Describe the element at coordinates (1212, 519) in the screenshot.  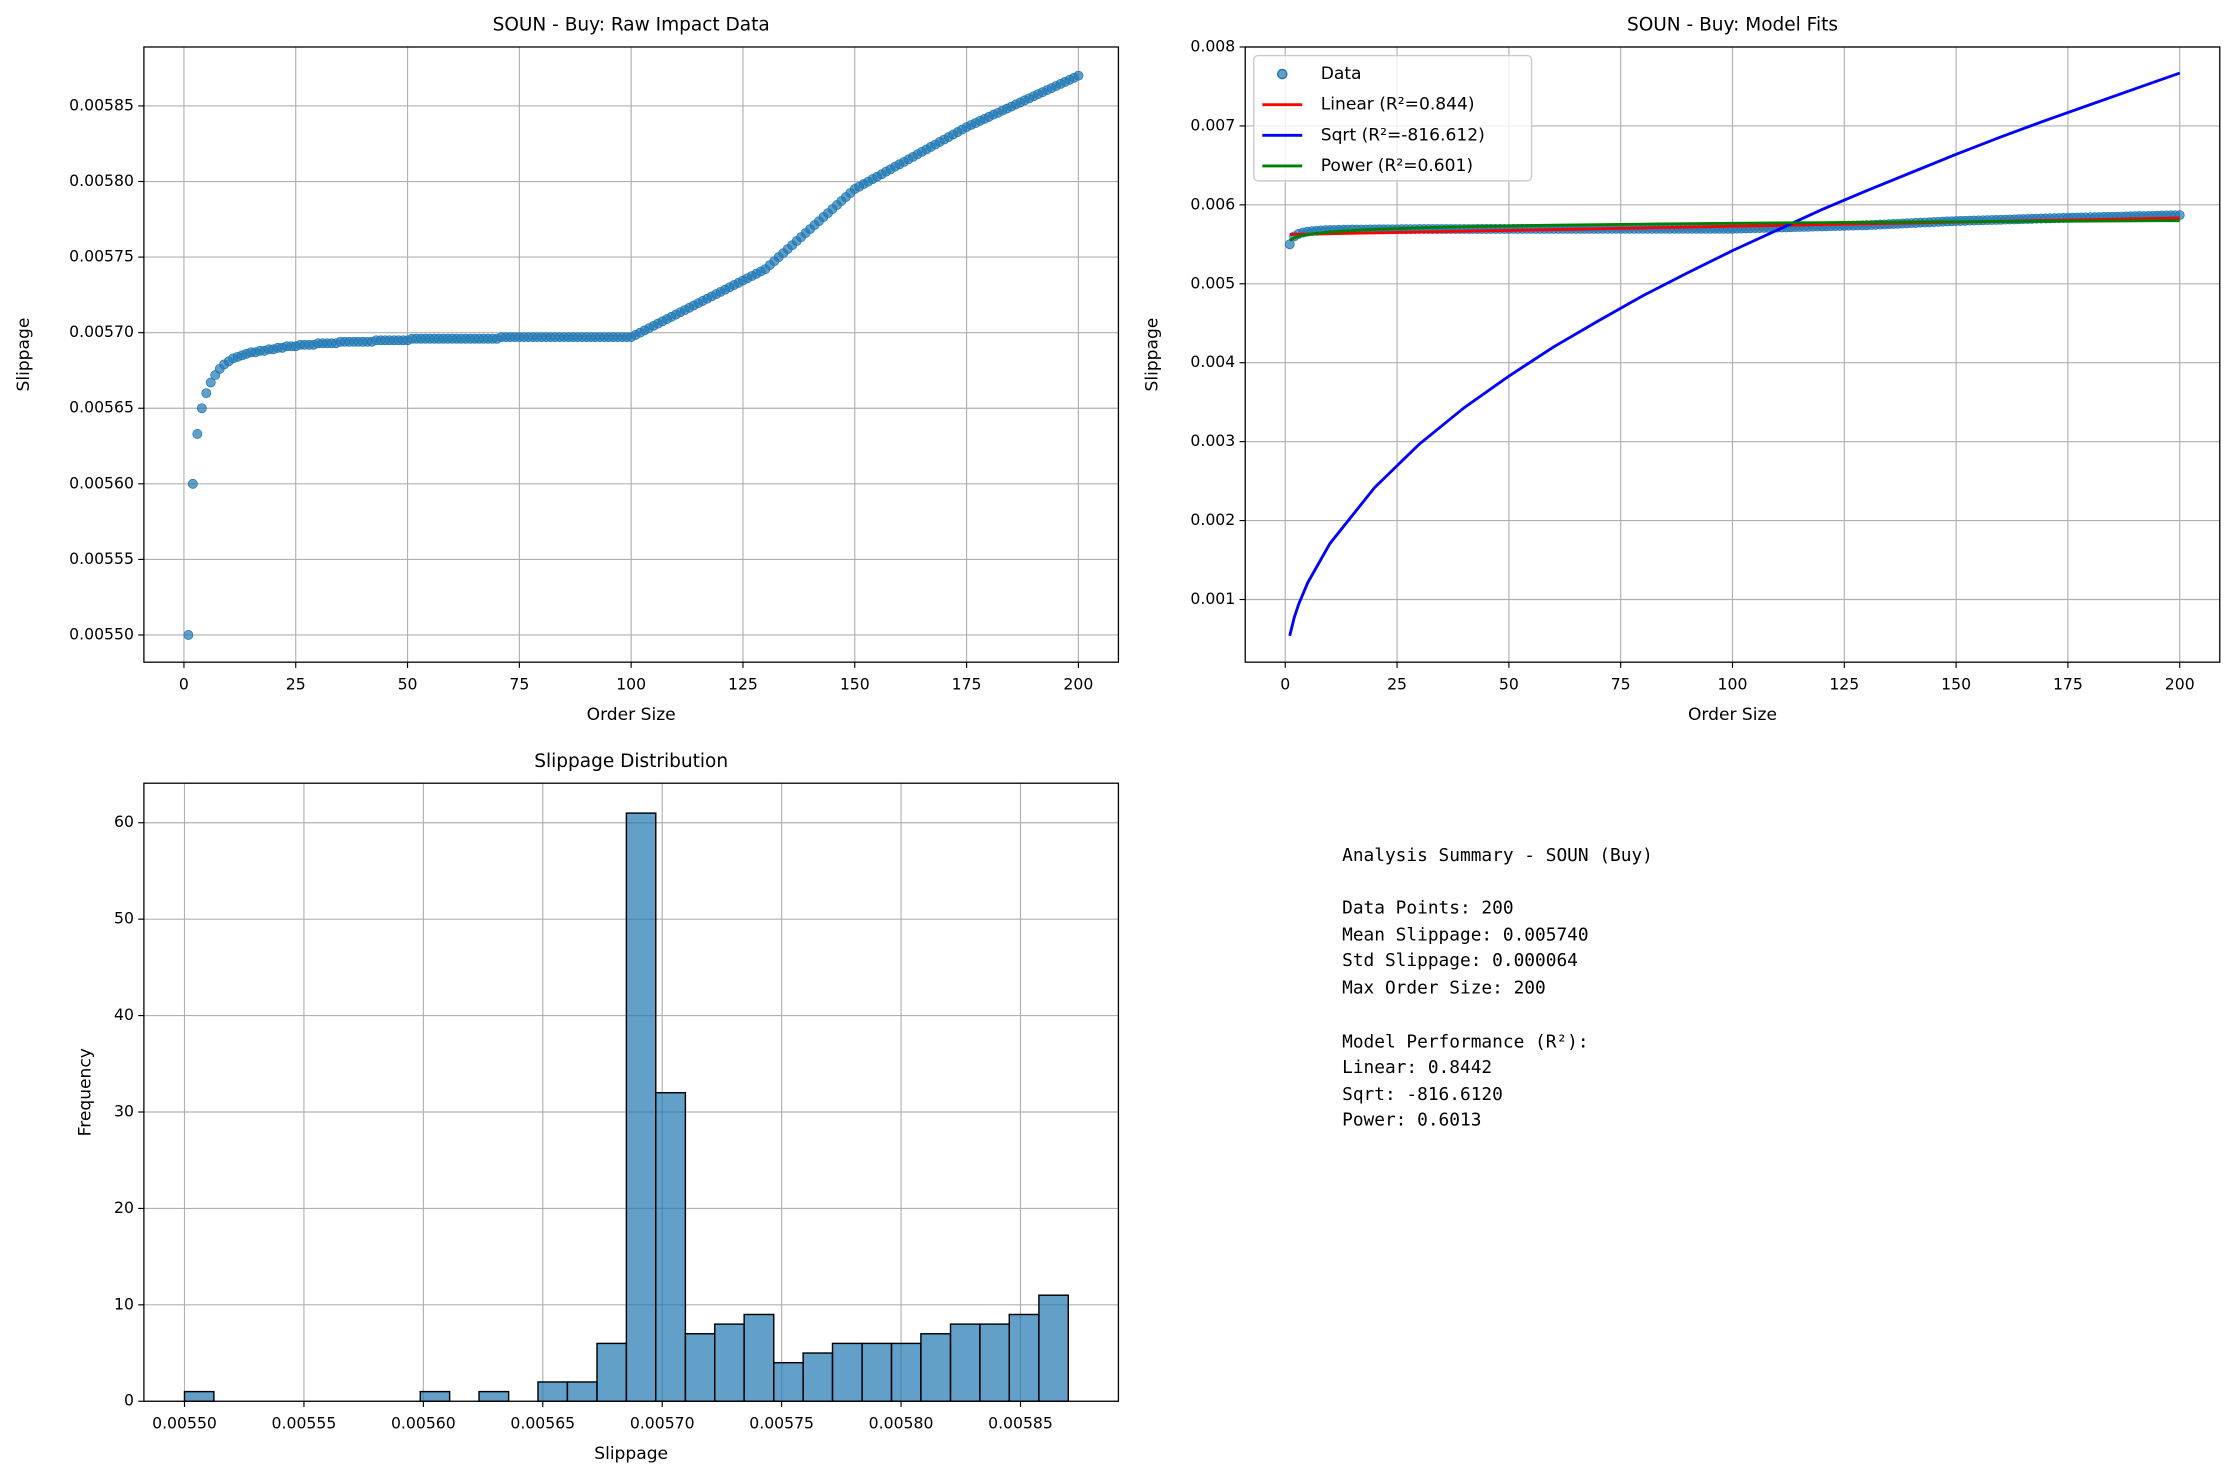
I see `y-tick-label: 0.002` at that location.